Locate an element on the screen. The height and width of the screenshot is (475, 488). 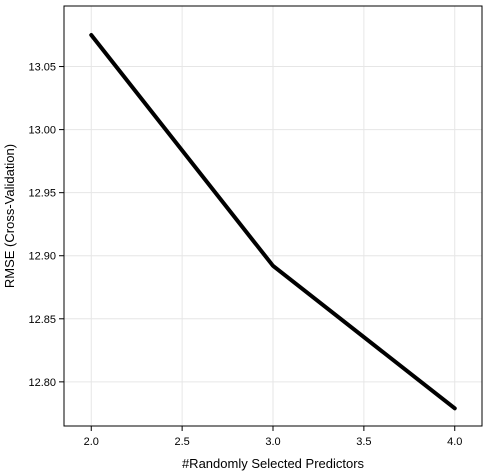
x-tick-label: 2.5 is located at coordinates (181, 442).